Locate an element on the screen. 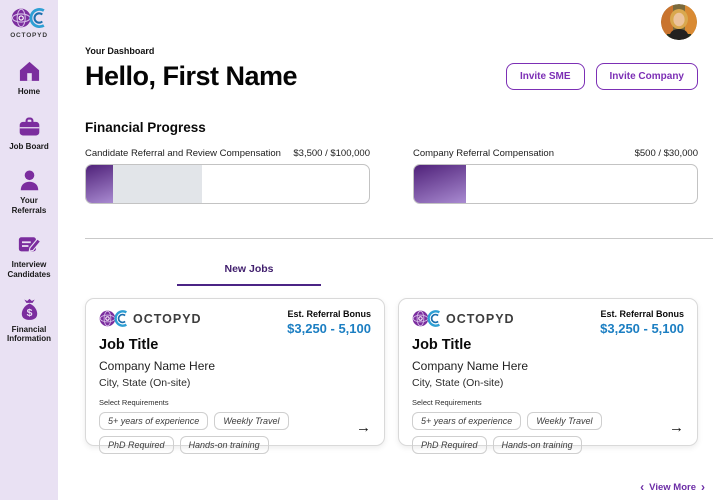  sidebar-item-label: Interview Candidates is located at coordinates (29, 269).